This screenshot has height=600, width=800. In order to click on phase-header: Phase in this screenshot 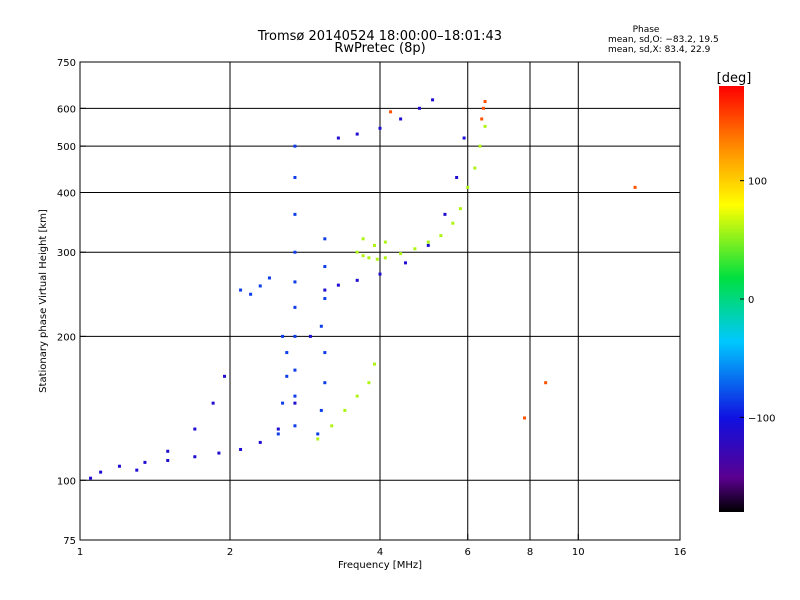, I will do `click(646, 30)`.